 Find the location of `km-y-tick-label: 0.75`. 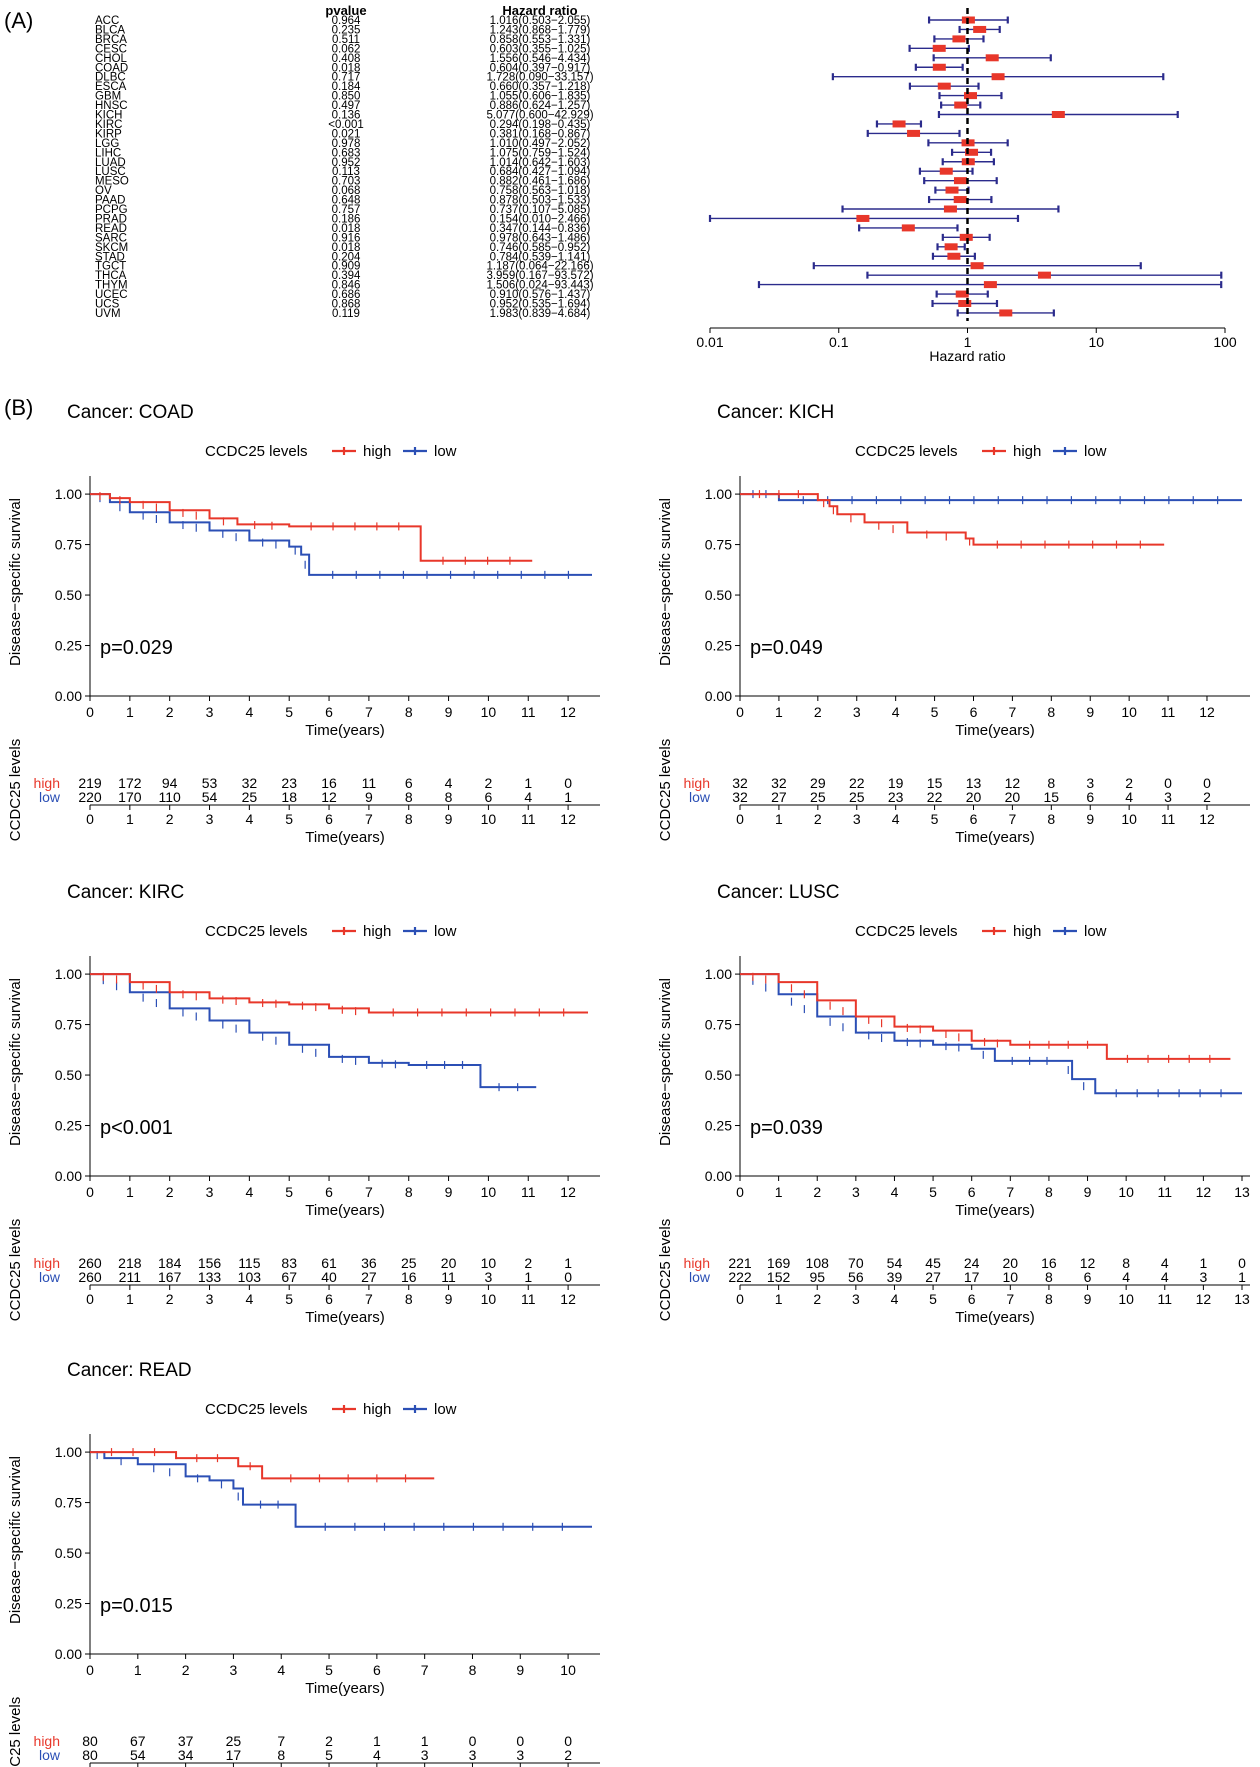

km-y-tick-label: 0.75 is located at coordinates (718, 545).